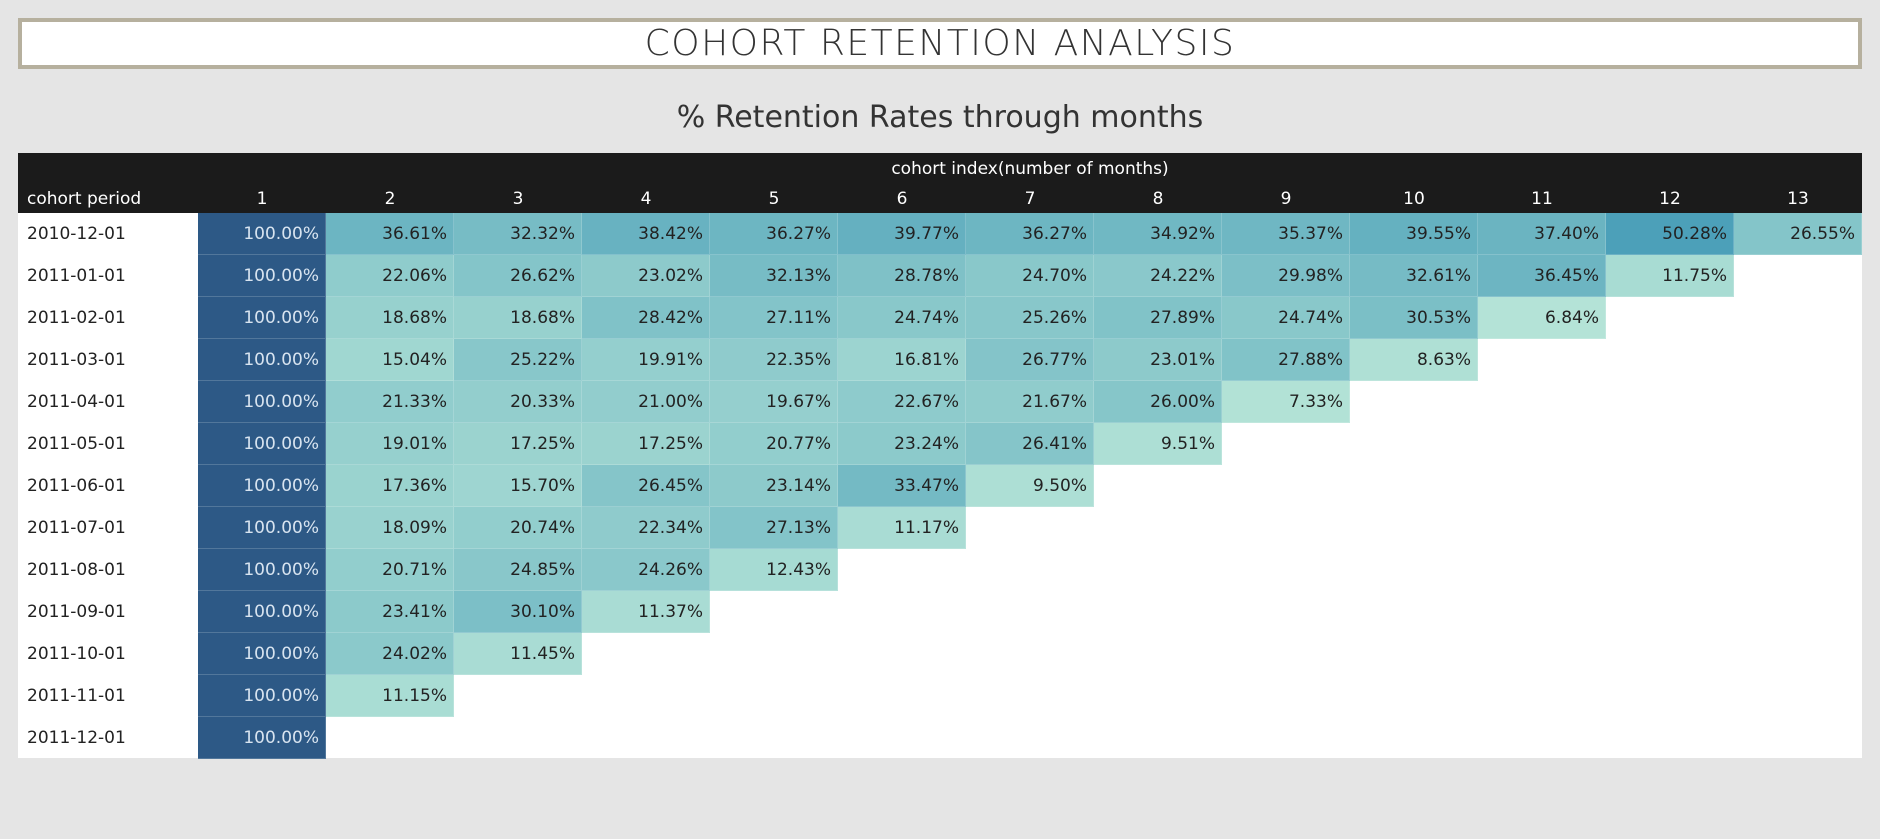  Describe the element at coordinates (518, 199) in the screenshot. I see `column-header-3: 3` at that location.